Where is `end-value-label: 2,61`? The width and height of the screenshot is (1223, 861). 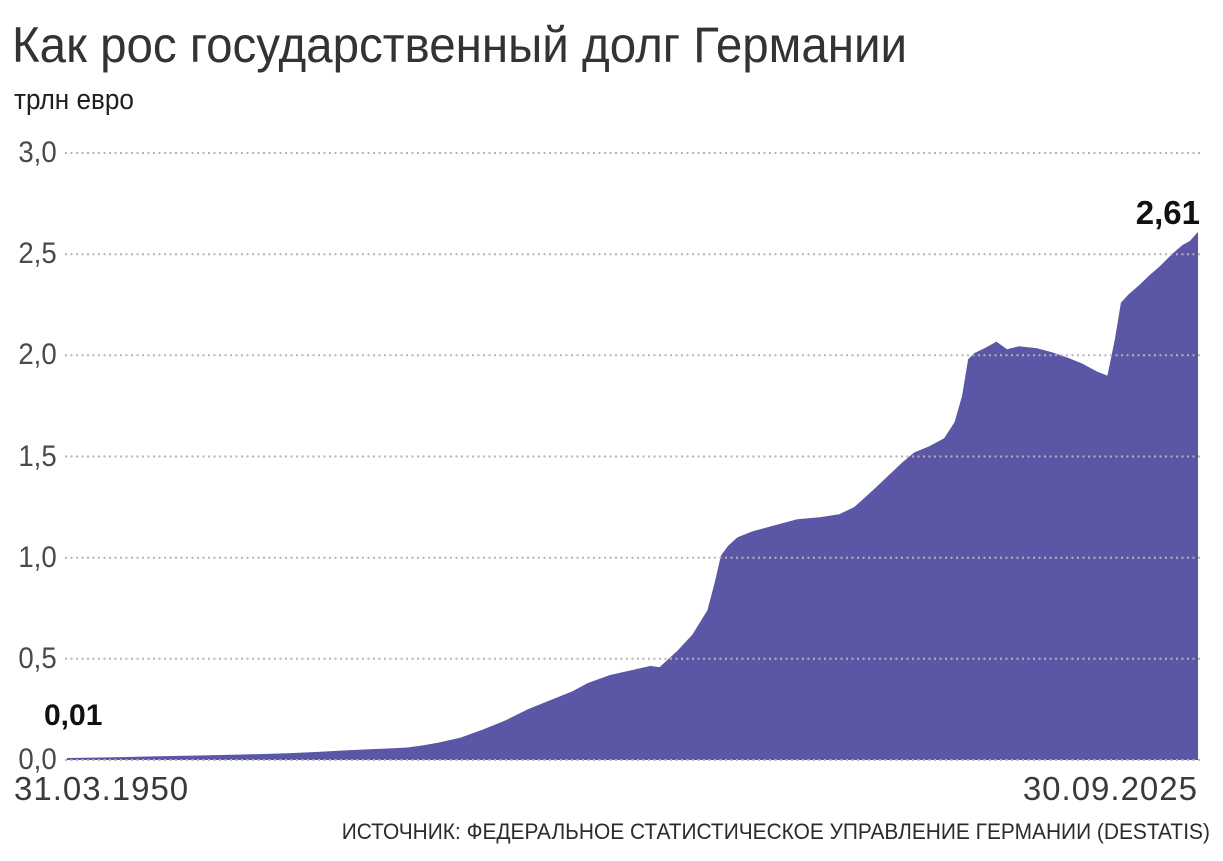 end-value-label: 2,61 is located at coordinates (1167, 212).